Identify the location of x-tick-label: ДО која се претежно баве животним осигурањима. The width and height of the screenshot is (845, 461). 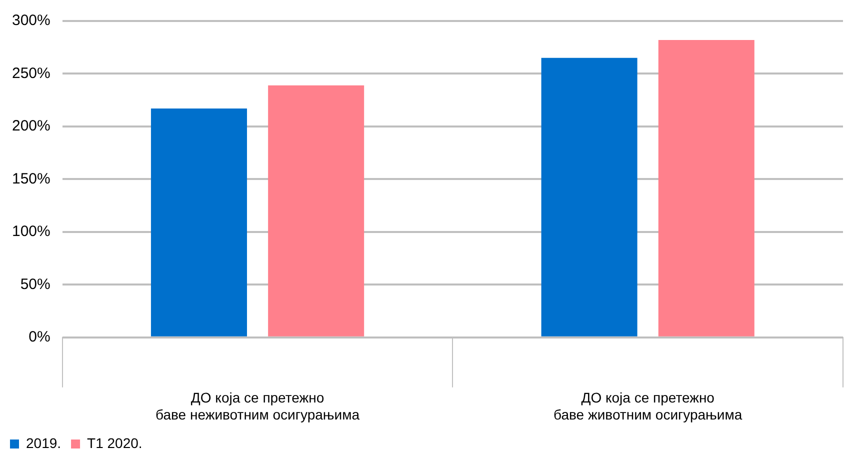
(648, 406).